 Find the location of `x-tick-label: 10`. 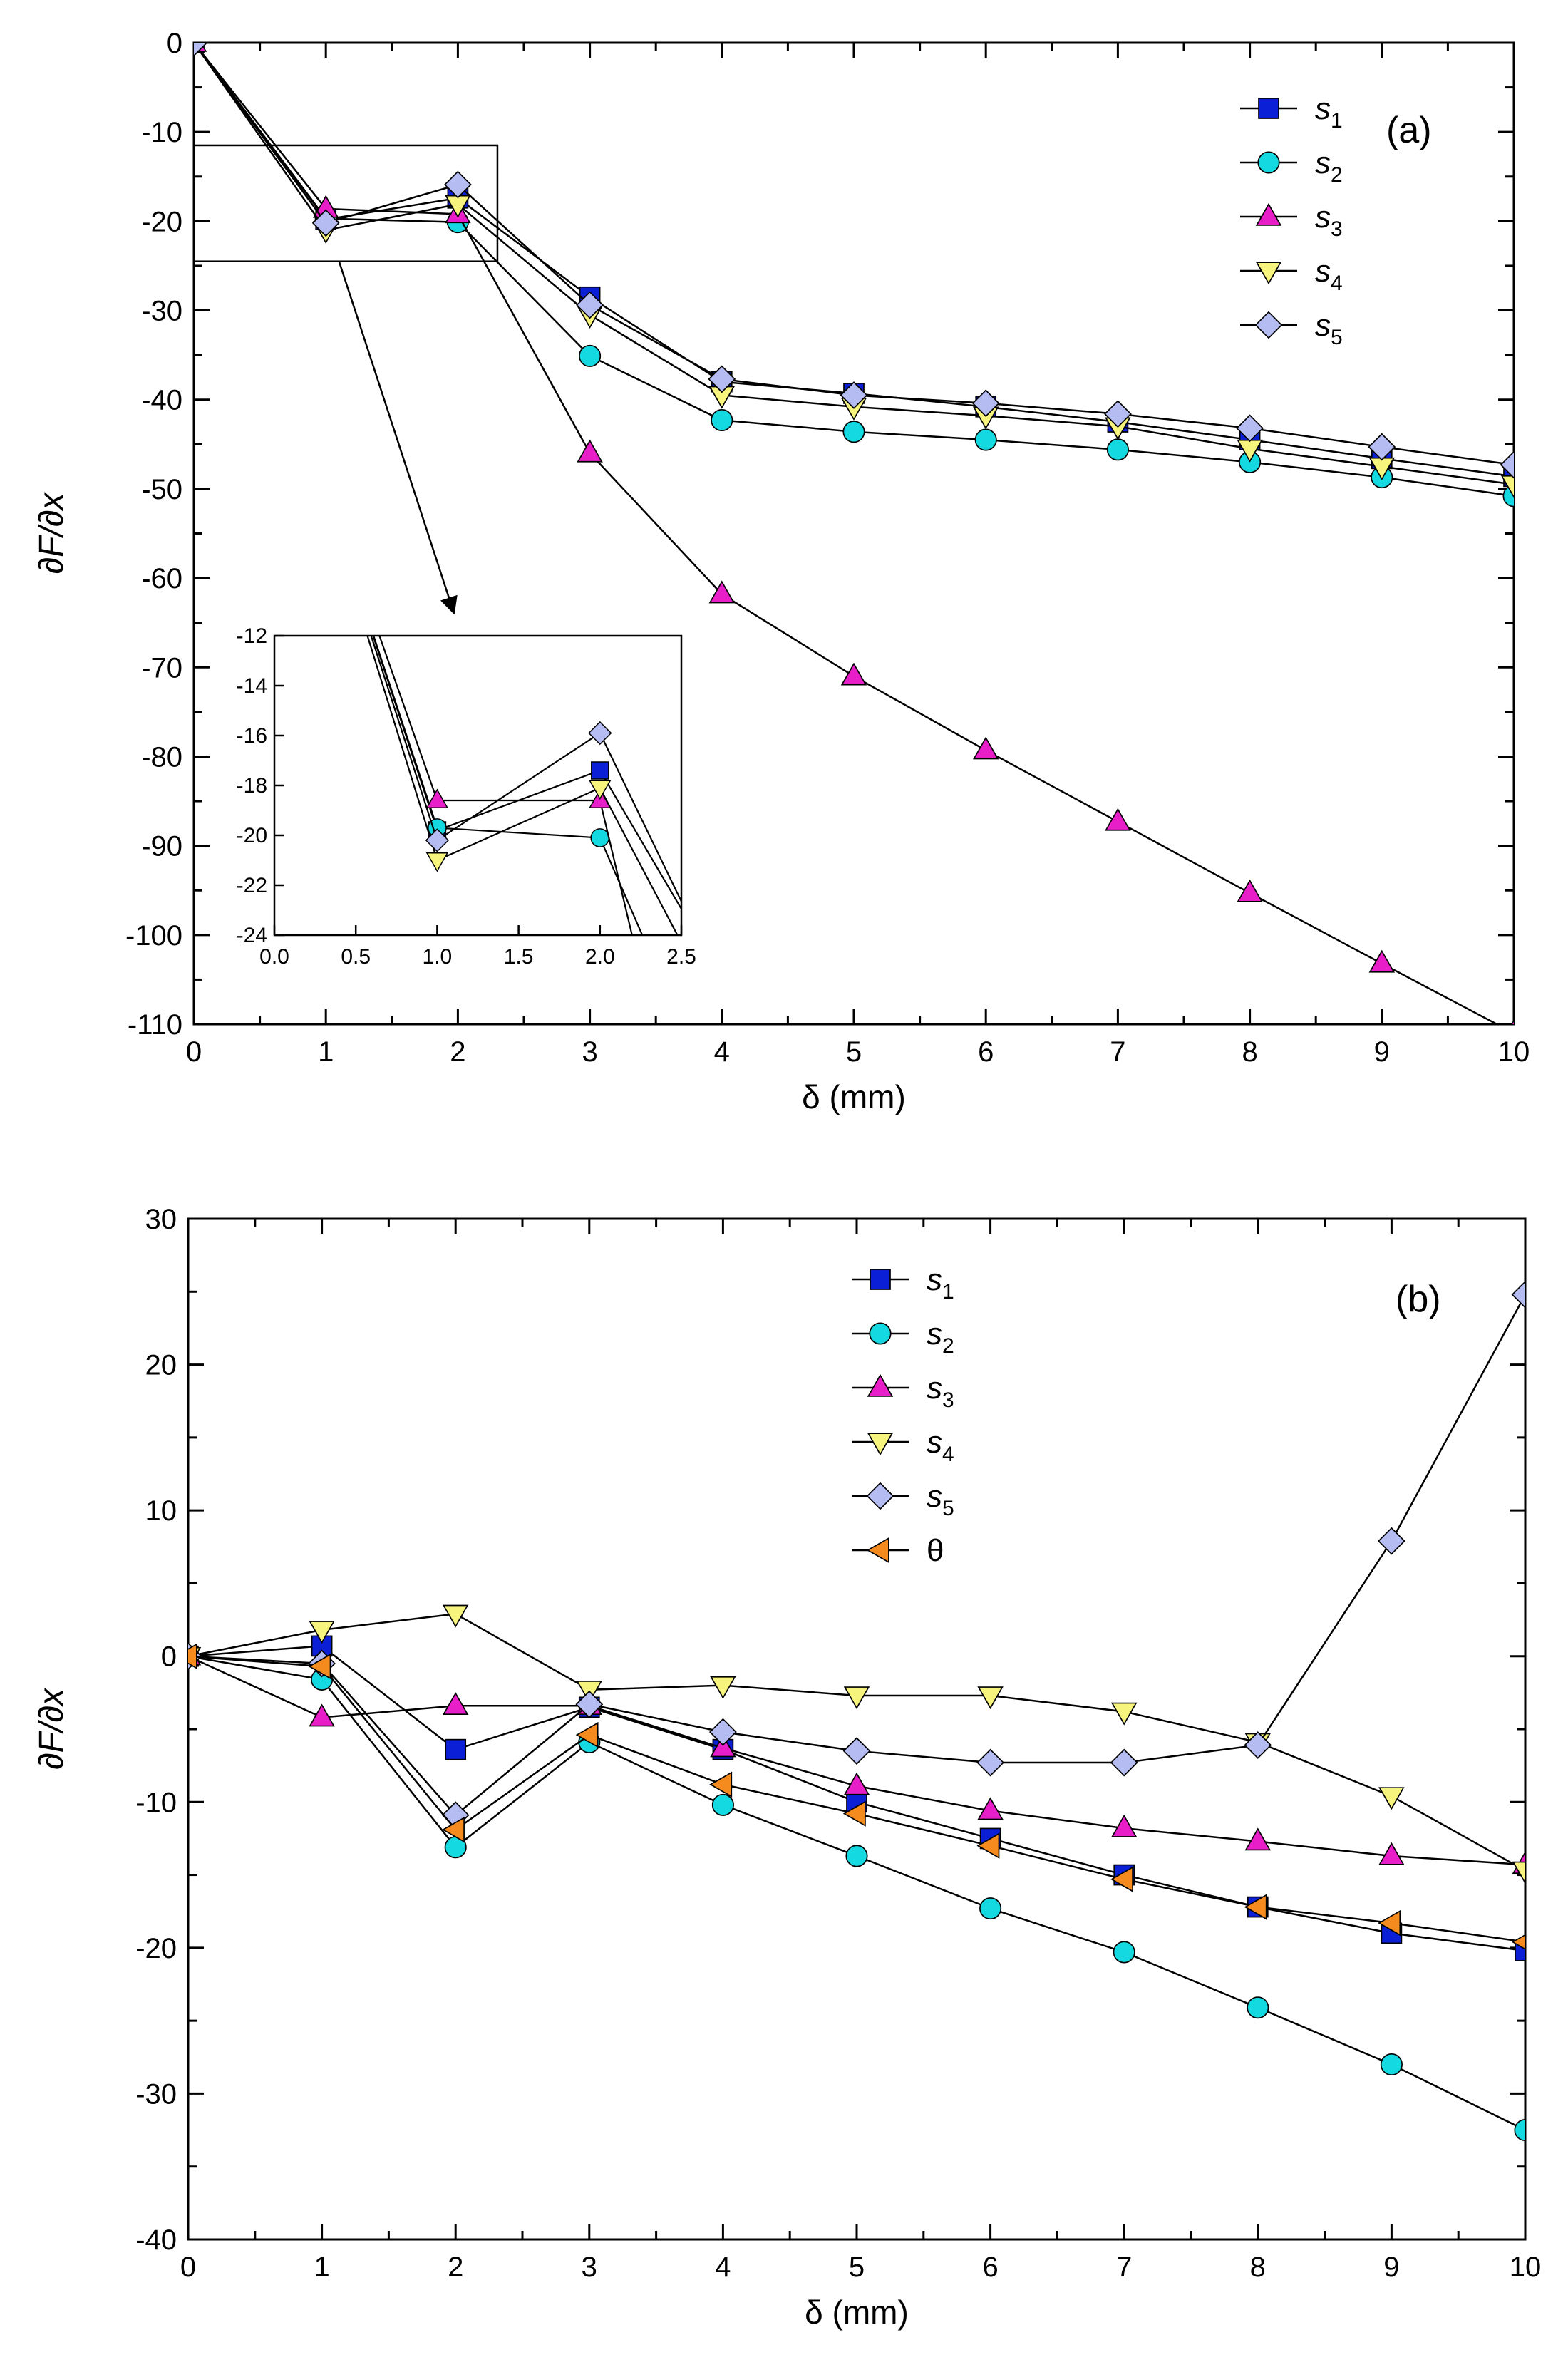

x-tick-label: 10 is located at coordinates (1514, 1052).